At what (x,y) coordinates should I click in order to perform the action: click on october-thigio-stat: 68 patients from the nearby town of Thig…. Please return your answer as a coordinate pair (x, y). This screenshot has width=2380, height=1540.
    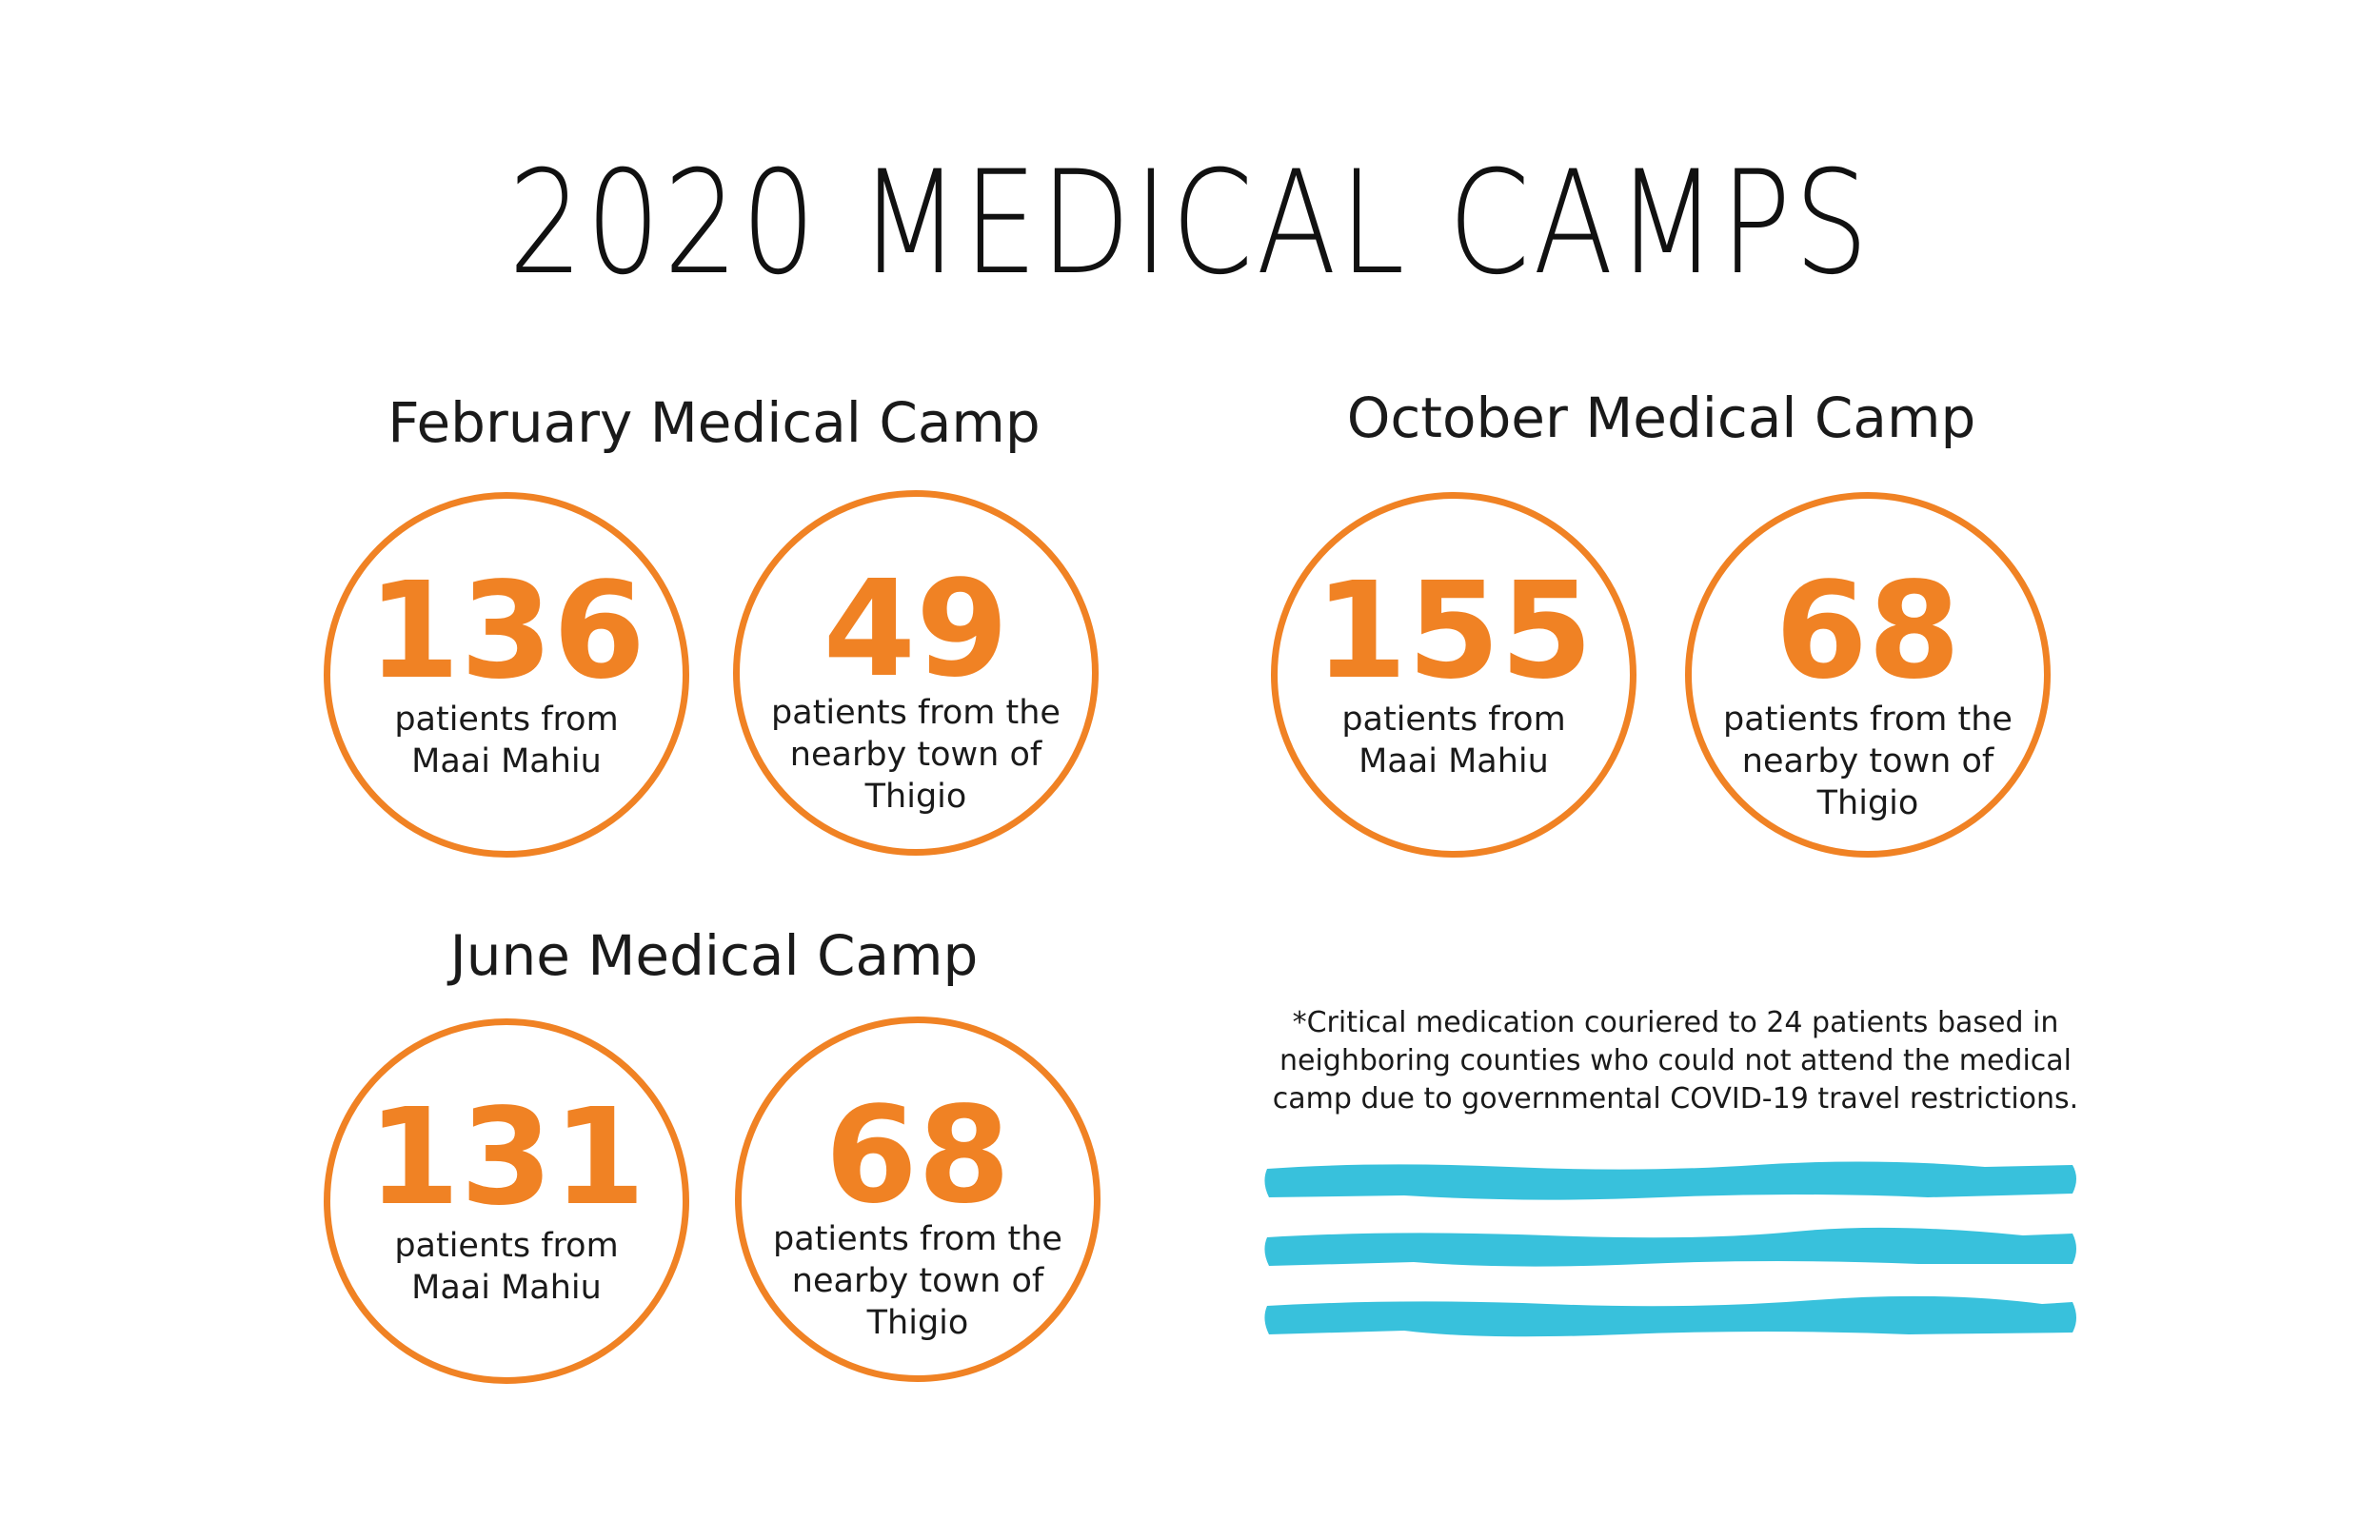
    Looking at the image, I should click on (1868, 675).